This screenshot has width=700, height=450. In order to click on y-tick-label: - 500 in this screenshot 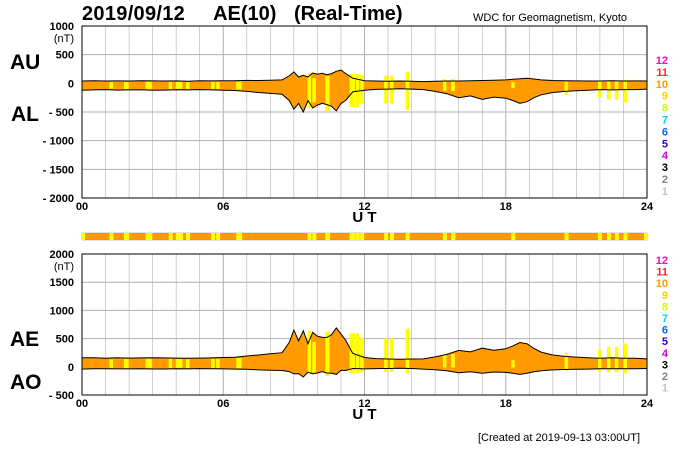, I will do `click(61, 396)`.